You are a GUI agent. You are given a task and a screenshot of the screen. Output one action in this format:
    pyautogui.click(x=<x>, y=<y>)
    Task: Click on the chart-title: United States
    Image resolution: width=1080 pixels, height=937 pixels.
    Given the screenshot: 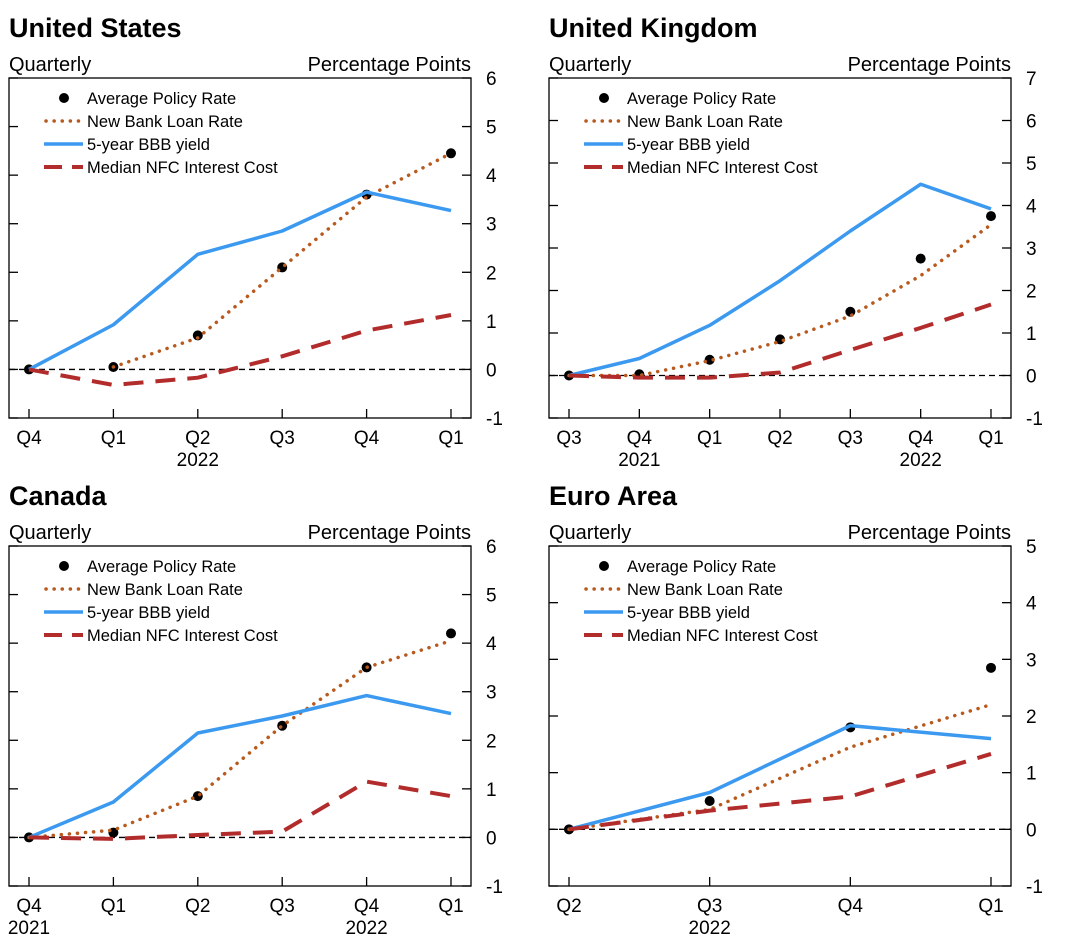 What is the action you would take?
    pyautogui.click(x=95, y=28)
    